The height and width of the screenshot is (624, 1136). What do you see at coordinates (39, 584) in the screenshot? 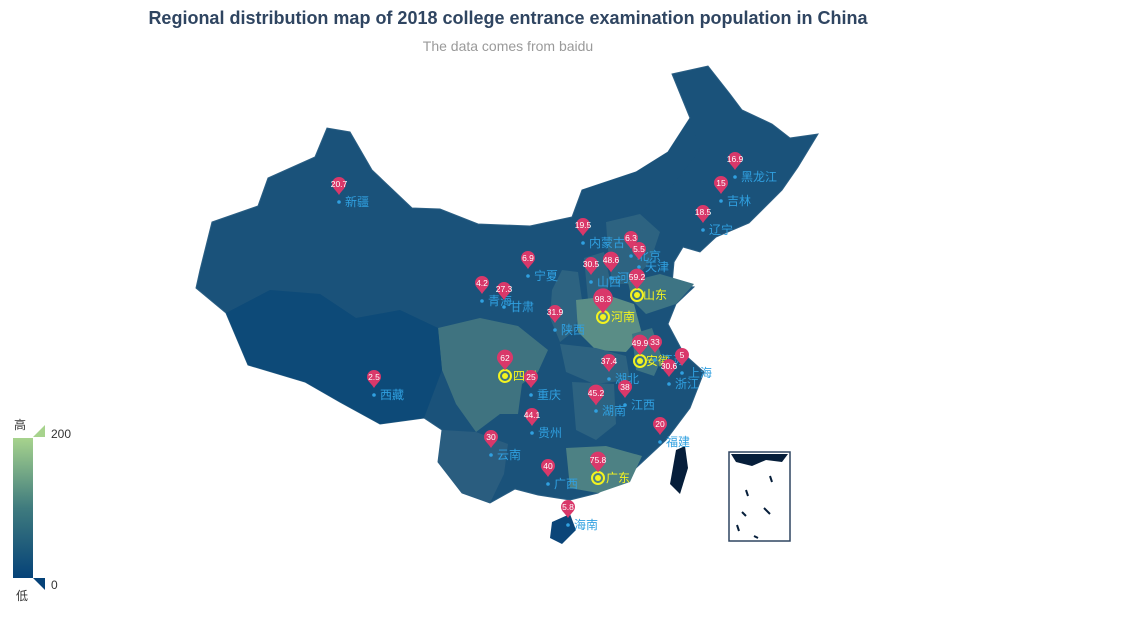
I see `visual-map-handle-min` at bounding box center [39, 584].